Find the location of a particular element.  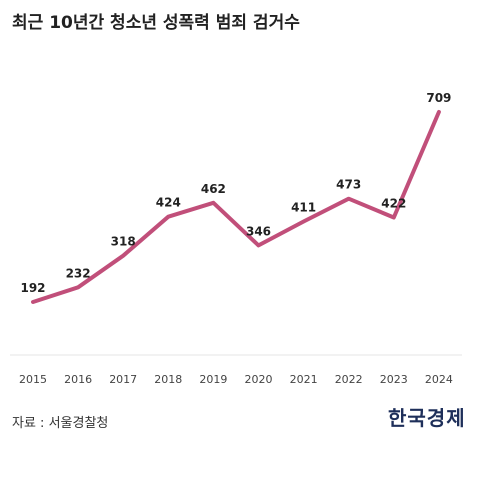

data-label-2015: 192 is located at coordinates (32, 288).